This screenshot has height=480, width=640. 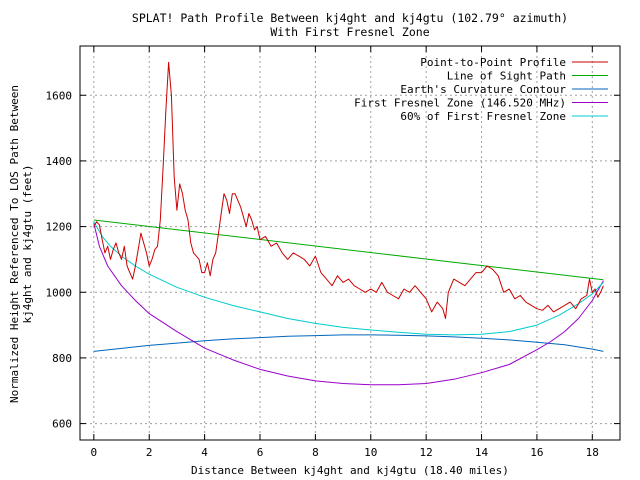 I want to click on y-tick-label: 1400, so click(x=59, y=161).